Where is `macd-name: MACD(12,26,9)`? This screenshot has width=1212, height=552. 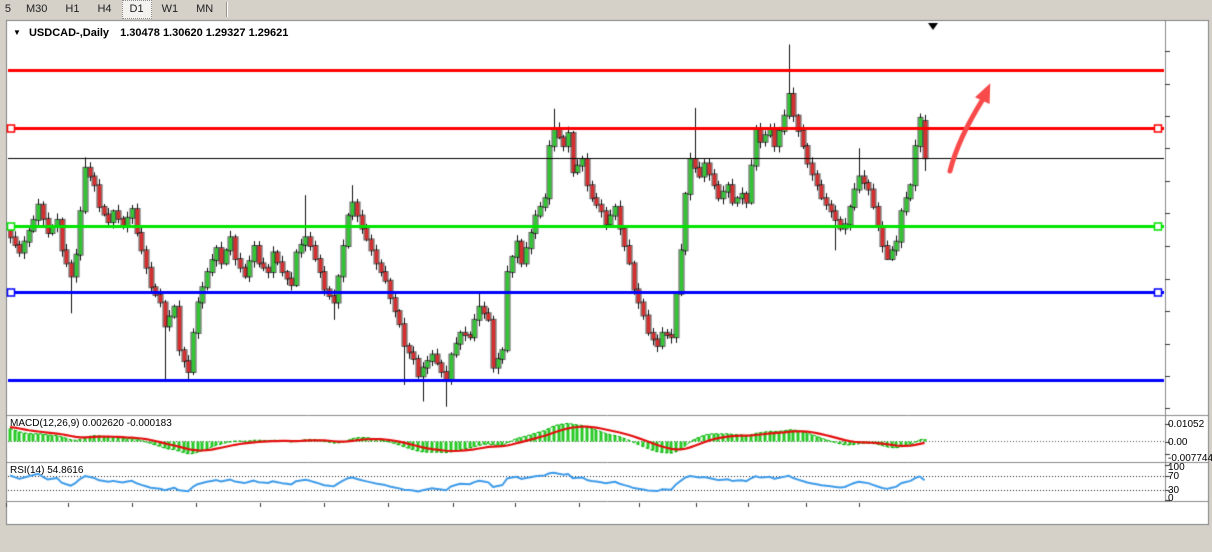
macd-name: MACD(12,26,9) is located at coordinates (45, 423).